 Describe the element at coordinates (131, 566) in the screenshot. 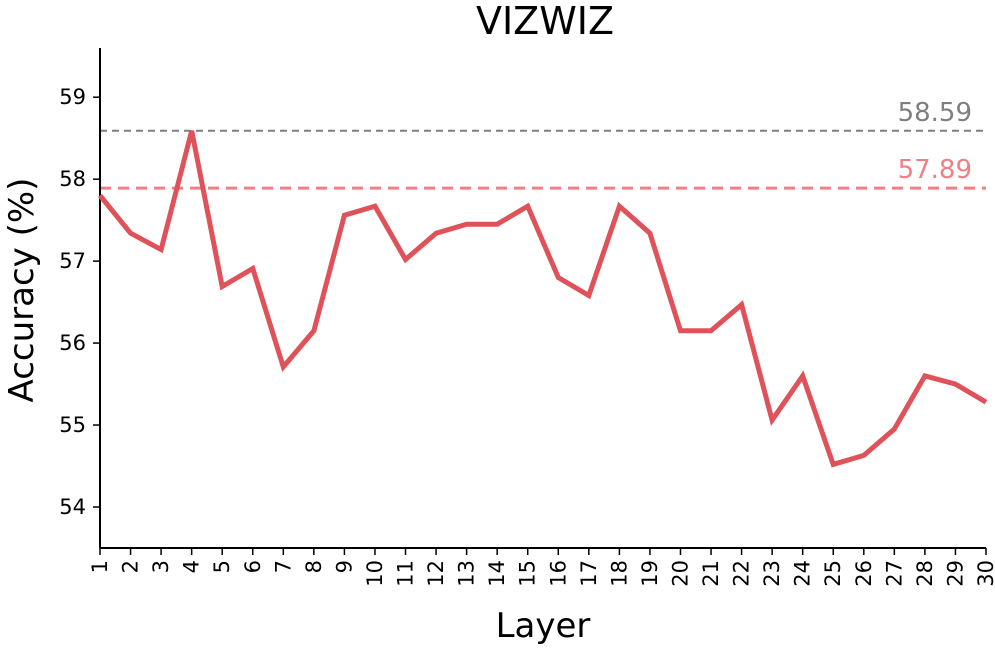

I see `x-tick-label: 2` at that location.